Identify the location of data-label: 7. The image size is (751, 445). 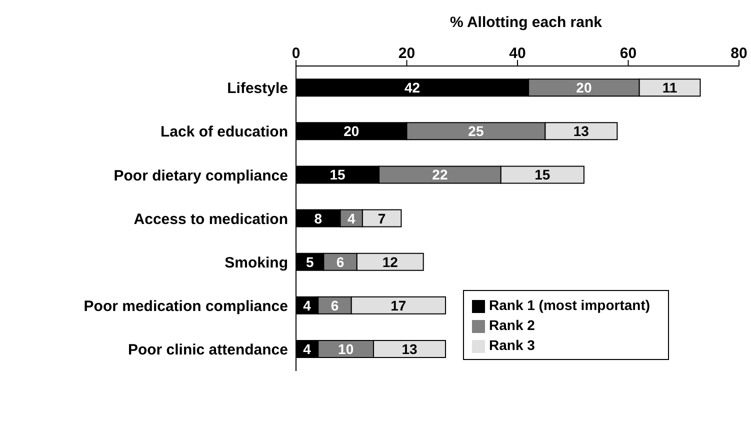
(382, 218).